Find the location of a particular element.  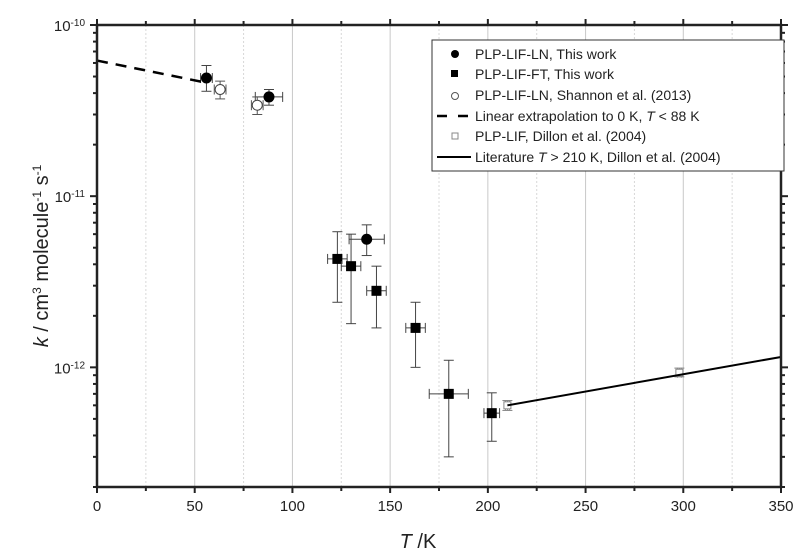

legend-label-dillon-points: PLP-LIF, Dillon et al. (2004) is located at coordinates (560, 136).